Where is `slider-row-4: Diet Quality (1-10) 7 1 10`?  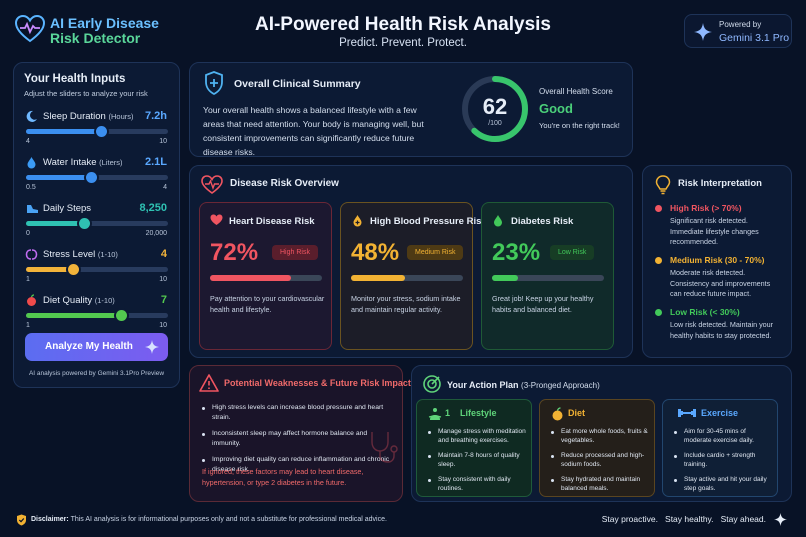
slider-row-4: Diet Quality (1-10) 7 1 10 is located at coordinates (96, 311).